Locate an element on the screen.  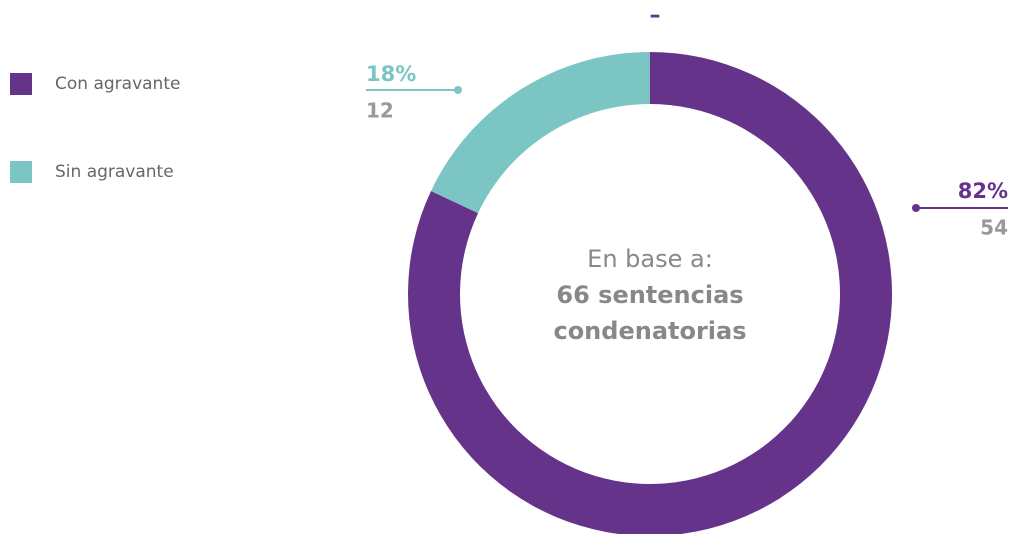
legend-label: Con agravante is located at coordinates (117, 84).